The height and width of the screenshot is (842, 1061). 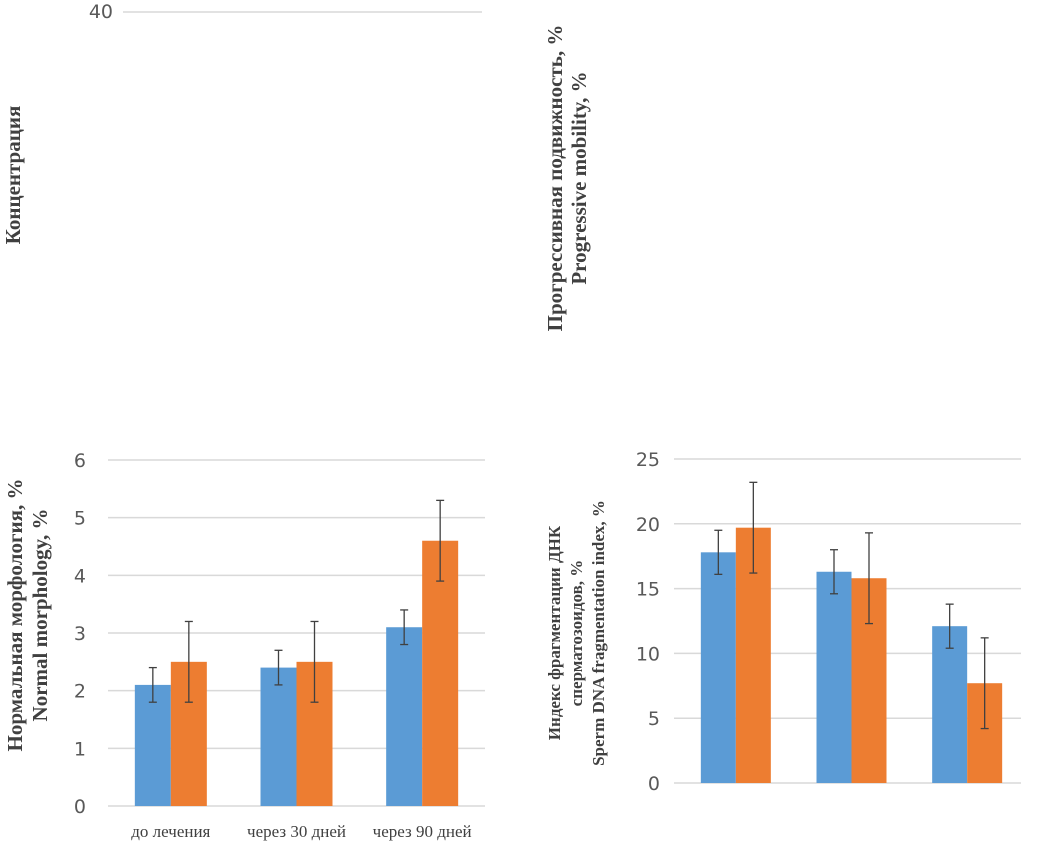 I want to click on y-axis-title-line-1: Прогрессивная подвижность, %, so click(x=555, y=178).